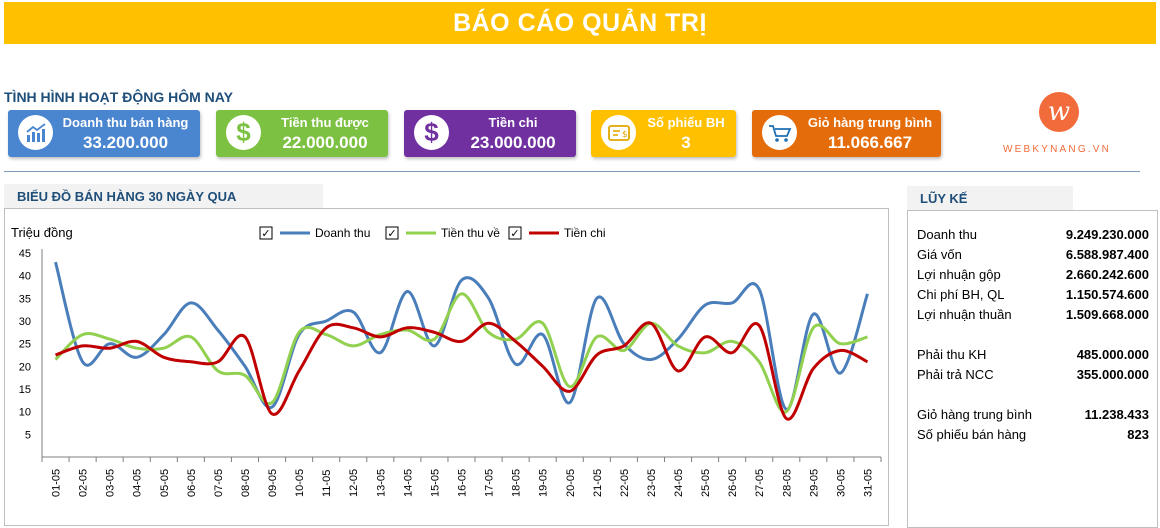 Image resolution: width=1160 pixels, height=528 pixels. I want to click on accum-label: Chi phí BH, QL, so click(961, 294).